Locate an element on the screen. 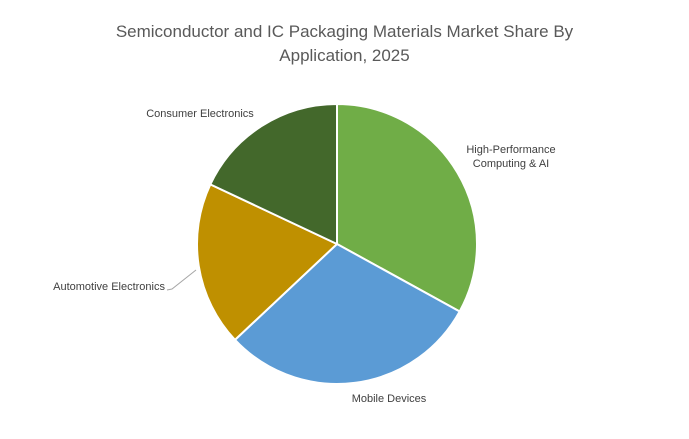  chart-title-line-2: Application, 2025 is located at coordinates (344, 55).